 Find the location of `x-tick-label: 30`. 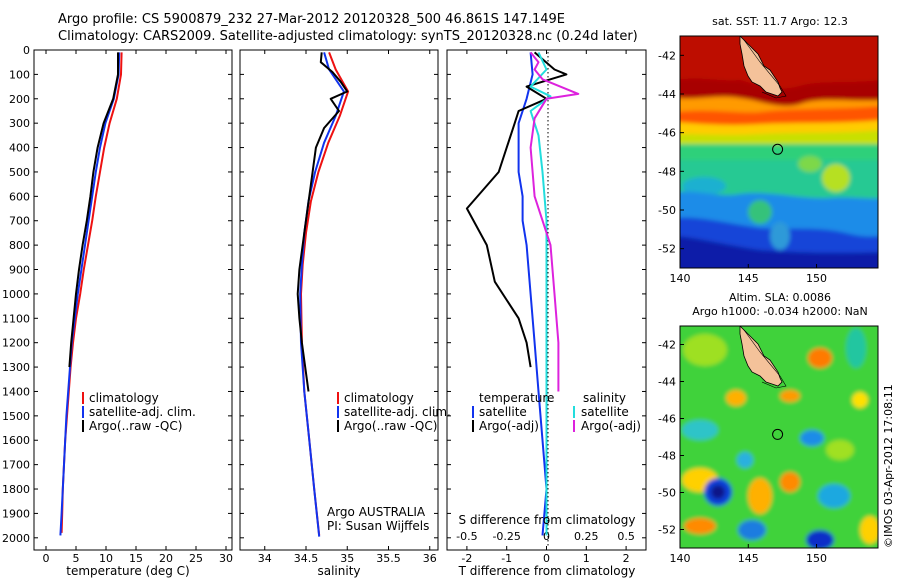

x-tick-label: 30 is located at coordinates (226, 558).